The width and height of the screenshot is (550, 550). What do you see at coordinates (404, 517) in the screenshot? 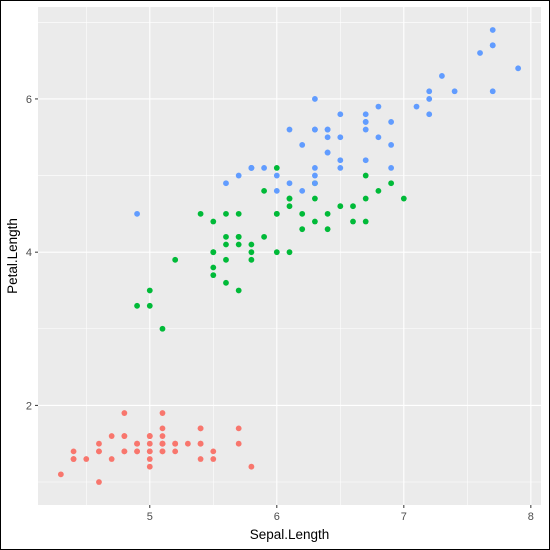
I see `x-tick-label: 7` at bounding box center [404, 517].